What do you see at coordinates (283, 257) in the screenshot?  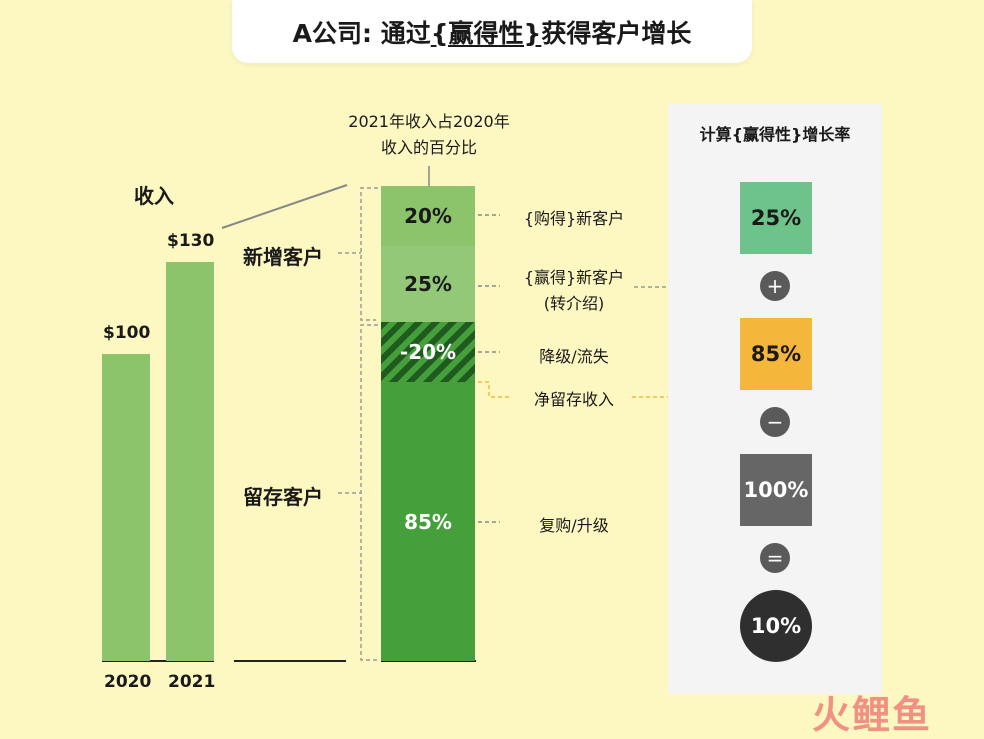 I see `group-new-customers: 新增客户` at bounding box center [283, 257].